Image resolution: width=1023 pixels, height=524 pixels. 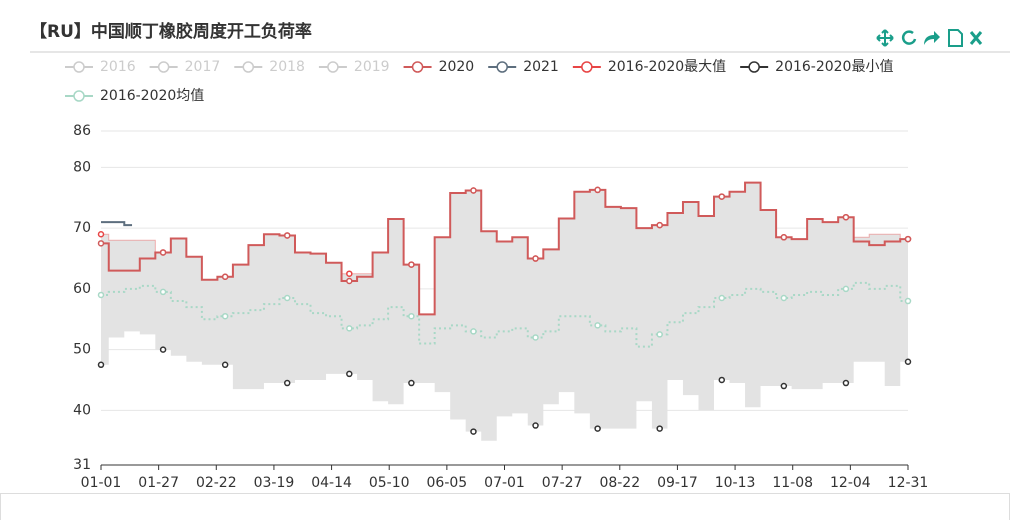 I want to click on x-tick-label: 12-31, so click(x=908, y=483).